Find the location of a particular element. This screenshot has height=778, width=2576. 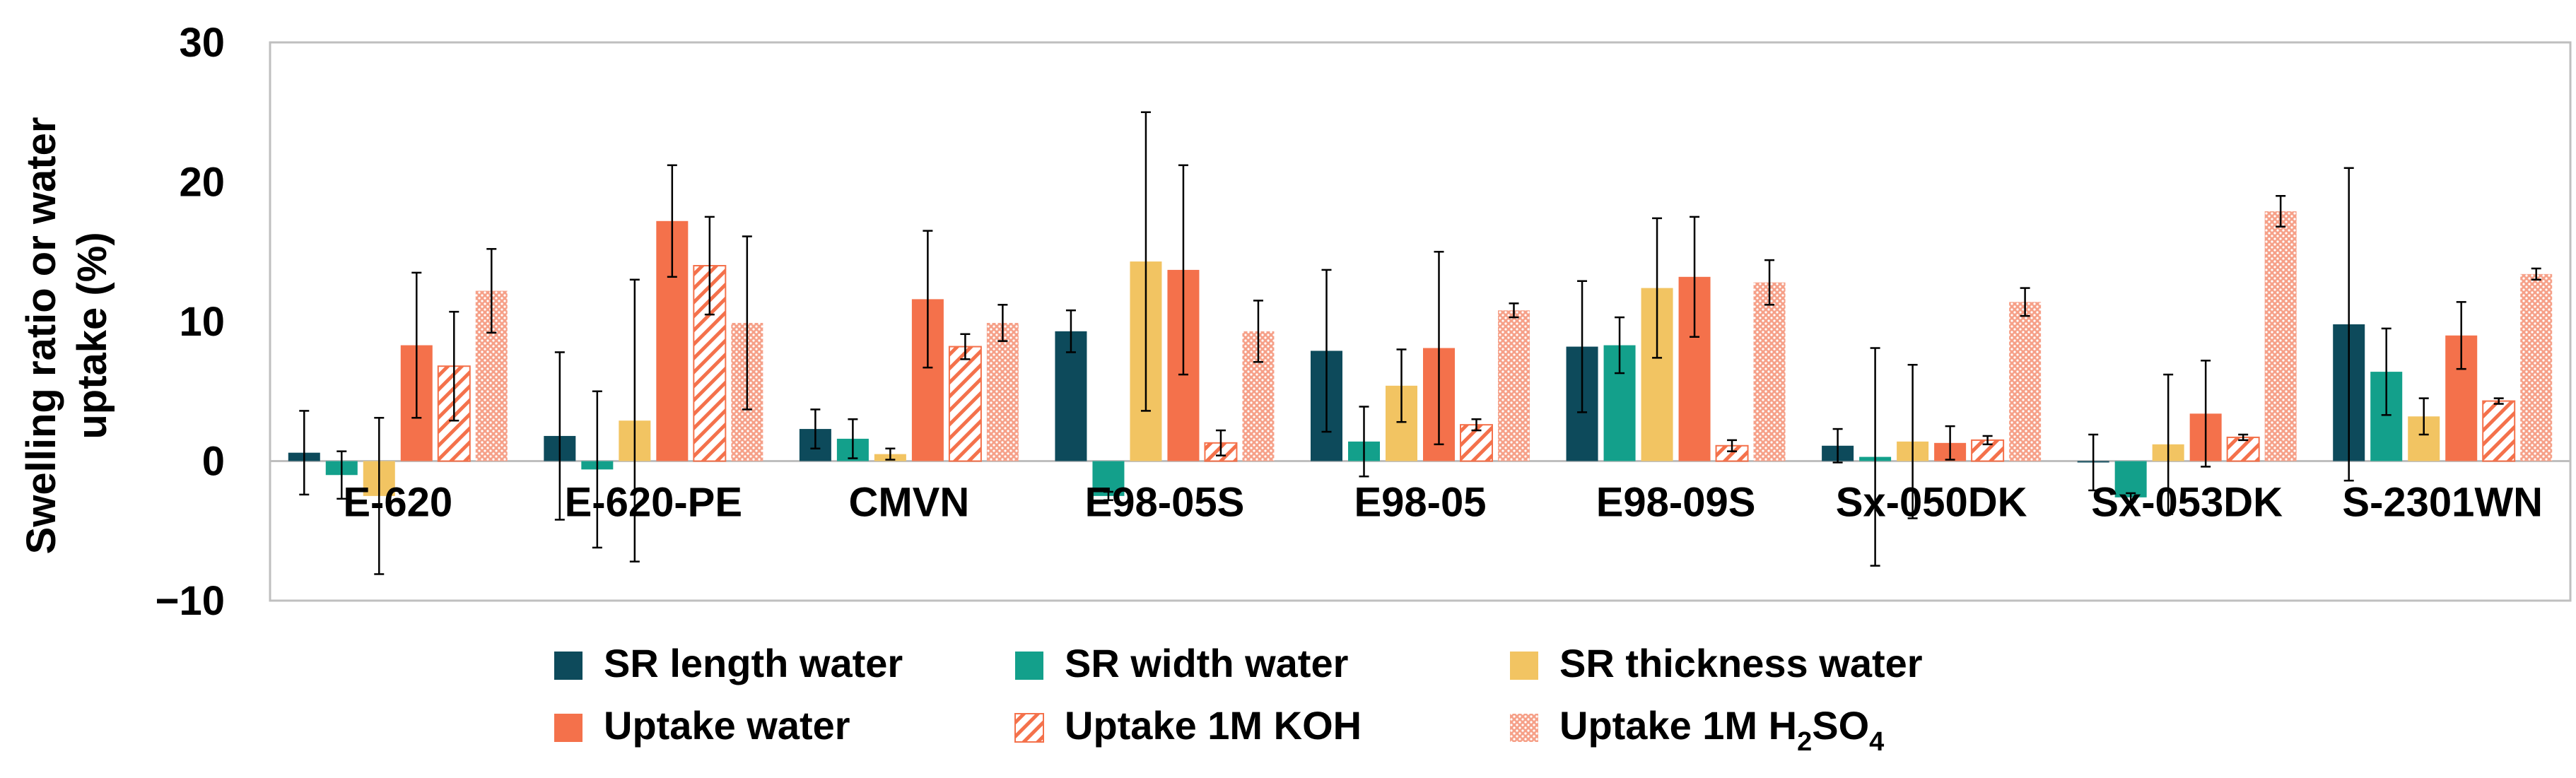

bar-uptake-1m-h-so-cmvn is located at coordinates (1003, 391).